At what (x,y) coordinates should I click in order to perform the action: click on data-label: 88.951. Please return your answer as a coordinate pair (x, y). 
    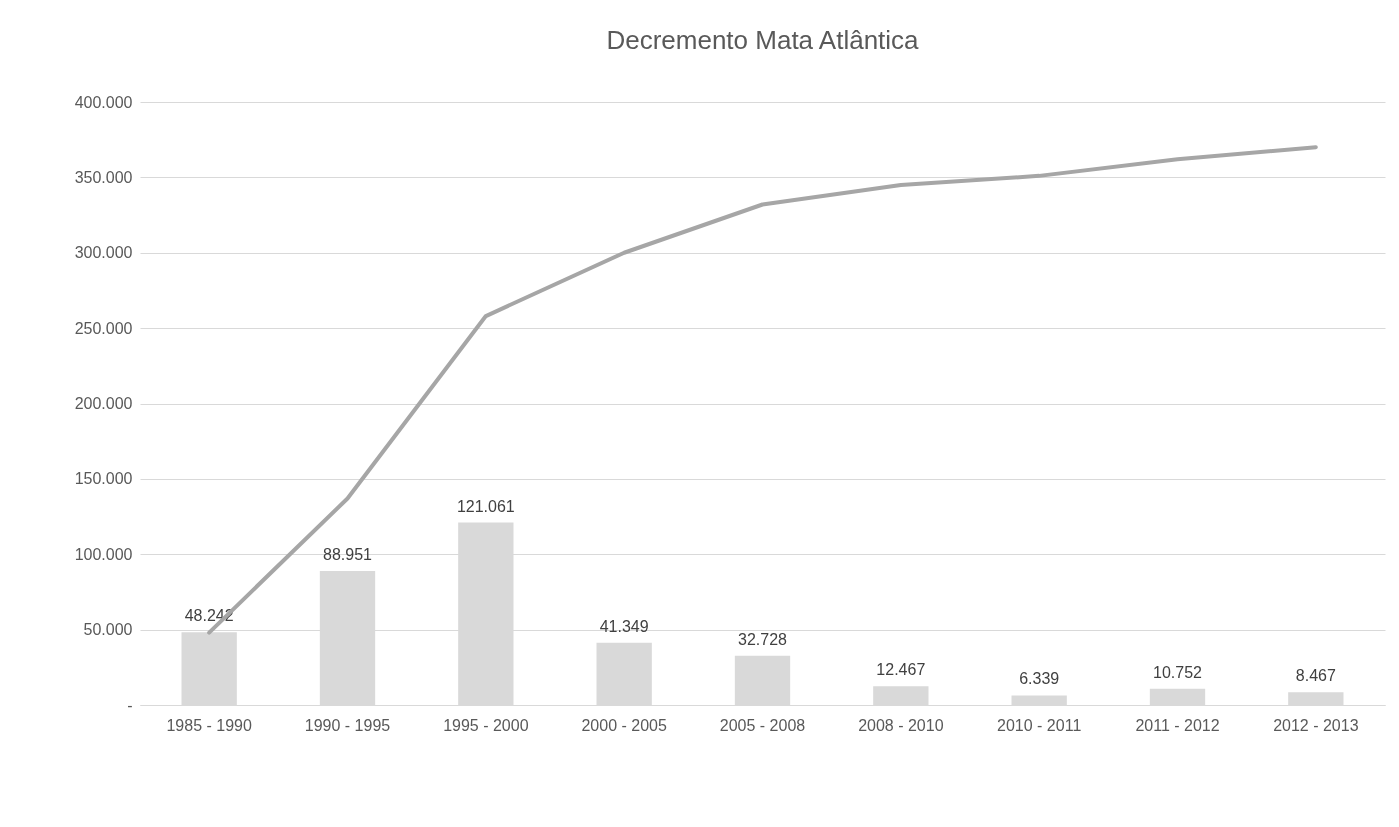
    Looking at the image, I should click on (348, 554).